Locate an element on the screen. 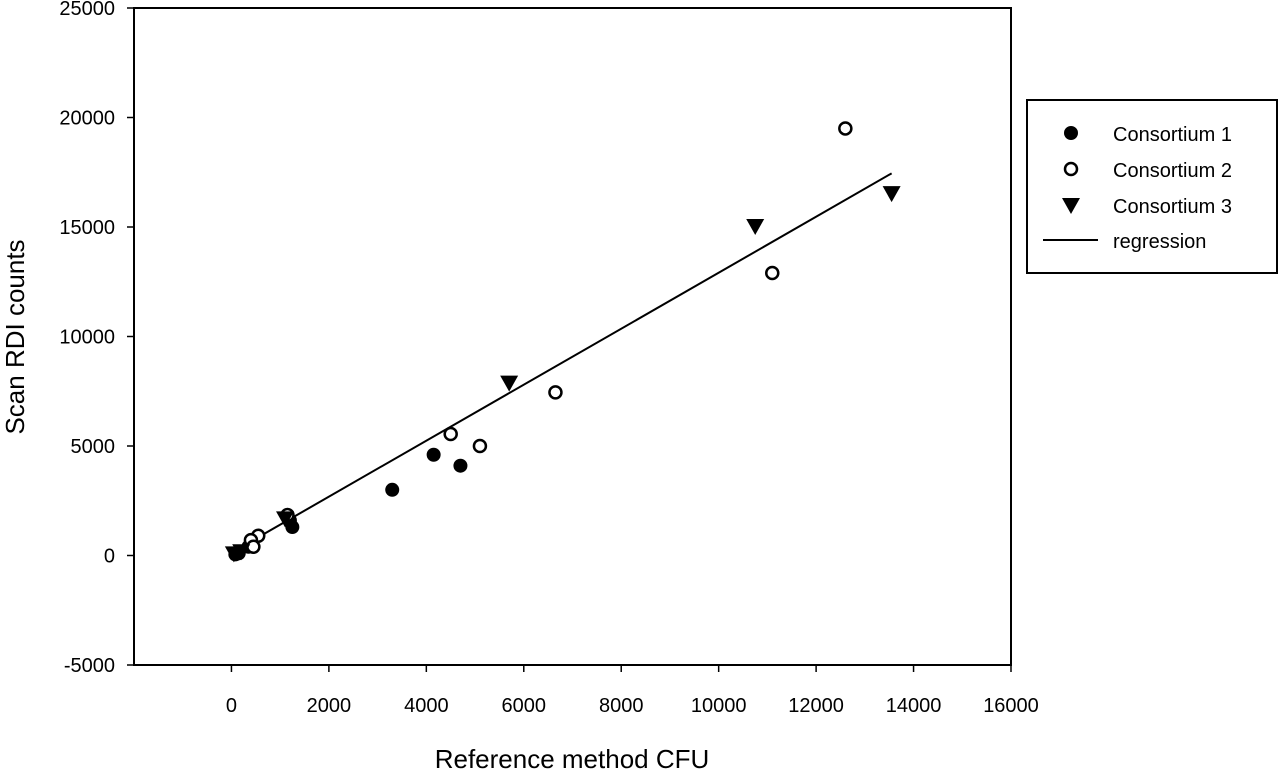 Image resolution: width=1280 pixels, height=772 pixels. y-tick-label: 0 is located at coordinates (109, 557).